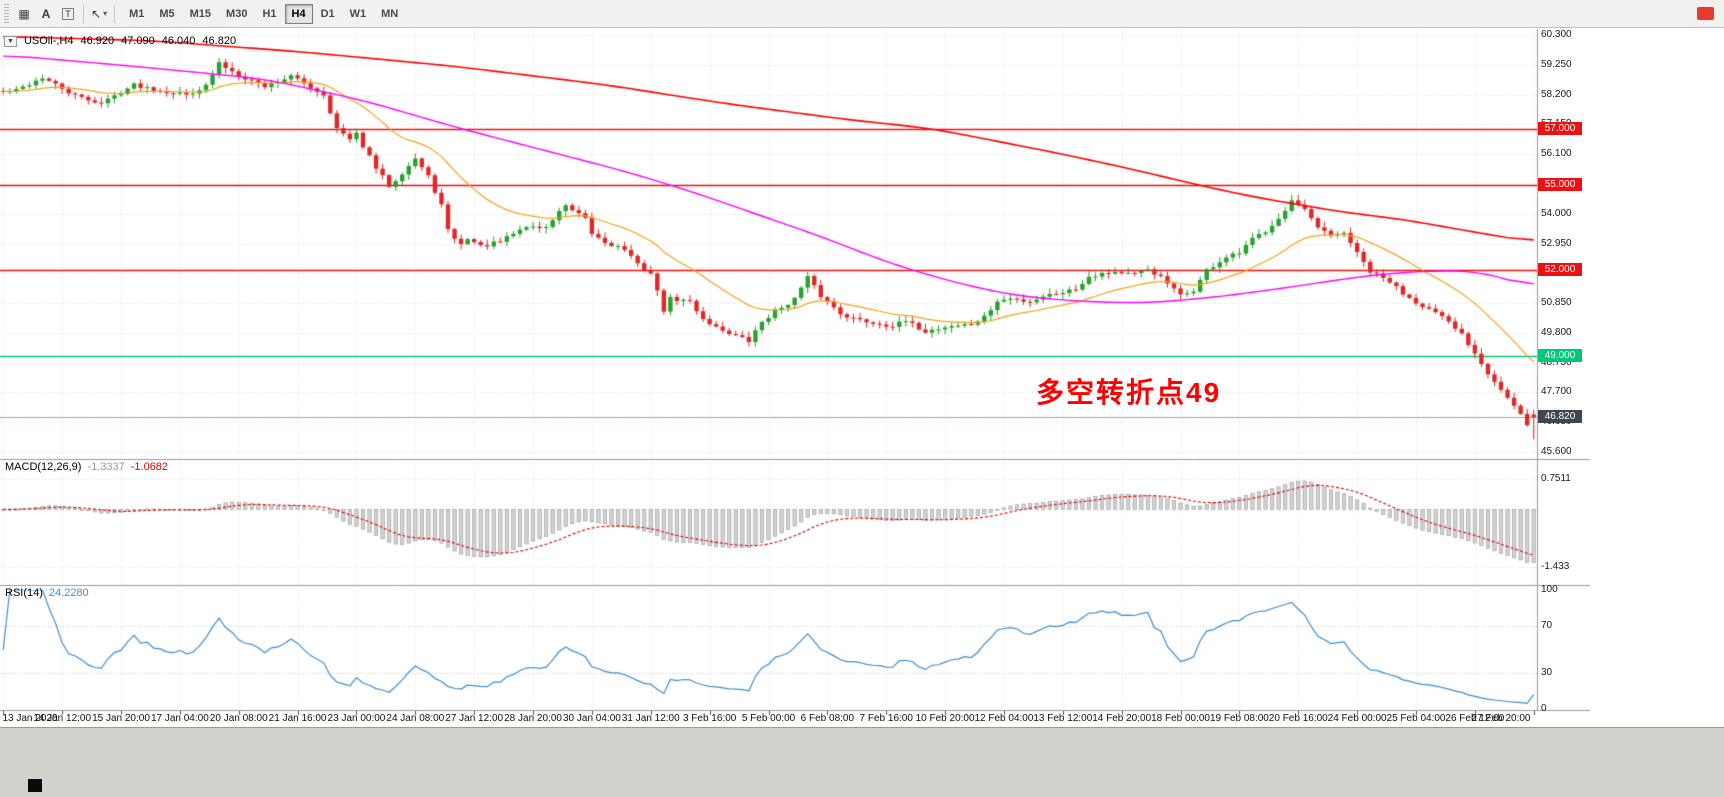 Image resolution: width=1724 pixels, height=797 pixels. What do you see at coordinates (1416, 718) in the screenshot?
I see `time-axis-label: 25 Feb 04:00` at bounding box center [1416, 718].